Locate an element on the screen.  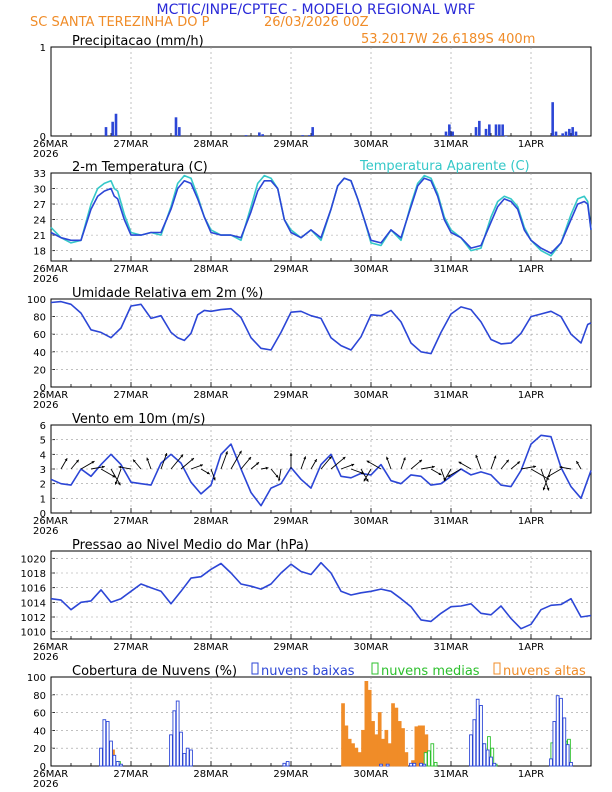
header-coords: 53.2017W 26.6189S 400m is located at coordinates (448, 39).